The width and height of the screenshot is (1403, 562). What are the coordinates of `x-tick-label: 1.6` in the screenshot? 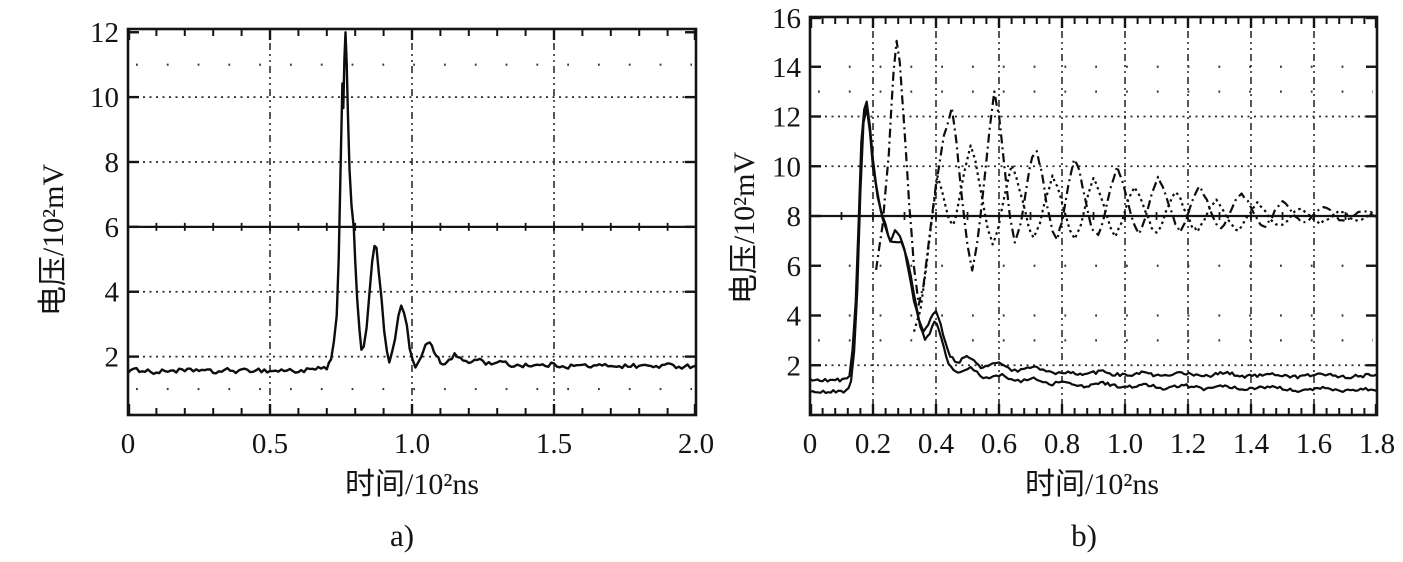 It's located at (1314, 444).